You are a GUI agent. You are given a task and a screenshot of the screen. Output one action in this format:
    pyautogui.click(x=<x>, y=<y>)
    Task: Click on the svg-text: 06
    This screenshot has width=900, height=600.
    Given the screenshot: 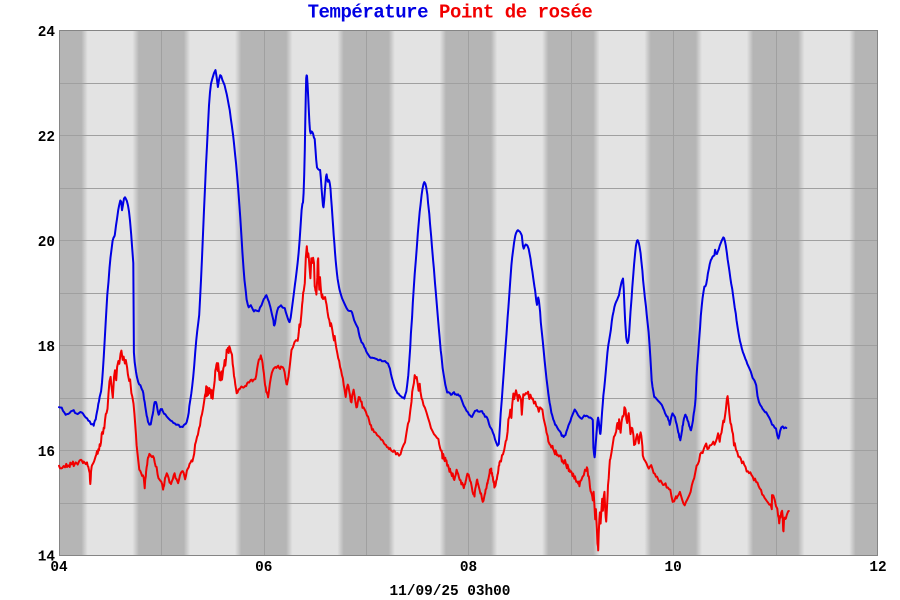 What is the action you would take?
    pyautogui.click(x=263, y=568)
    